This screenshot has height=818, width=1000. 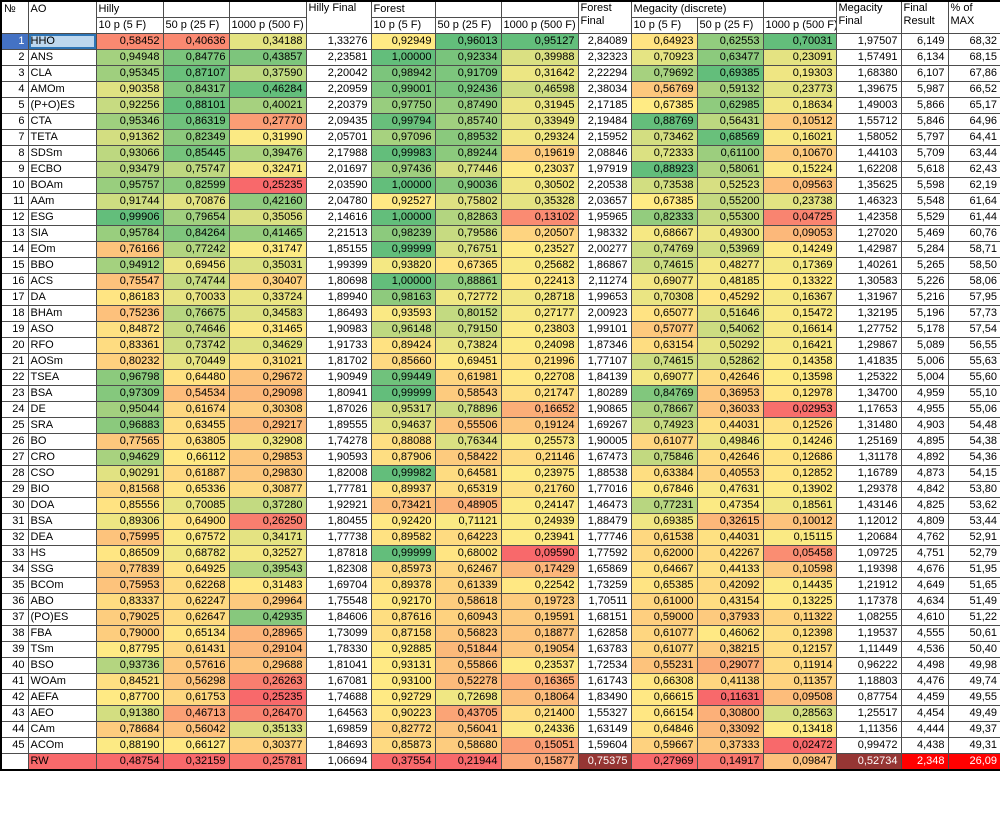 What do you see at coordinates (868, 57) in the screenshot?
I see `value-cell: 1,57491` at bounding box center [868, 57].